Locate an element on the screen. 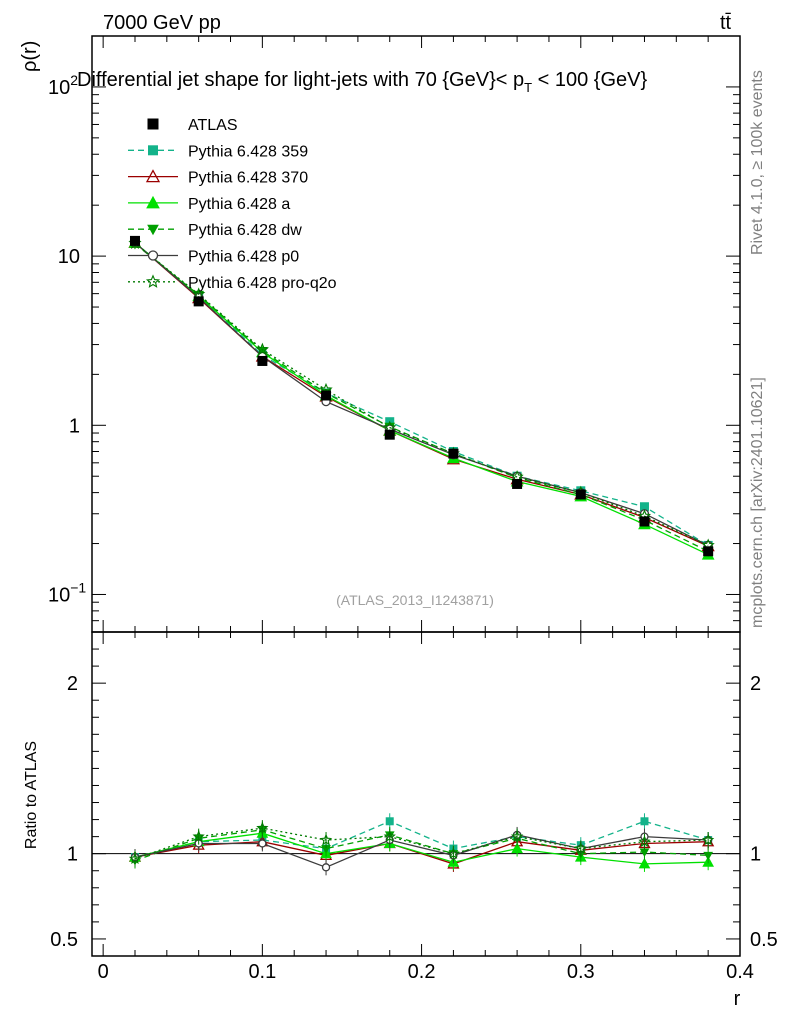  x-tick-label: 0 is located at coordinates (103, 972).